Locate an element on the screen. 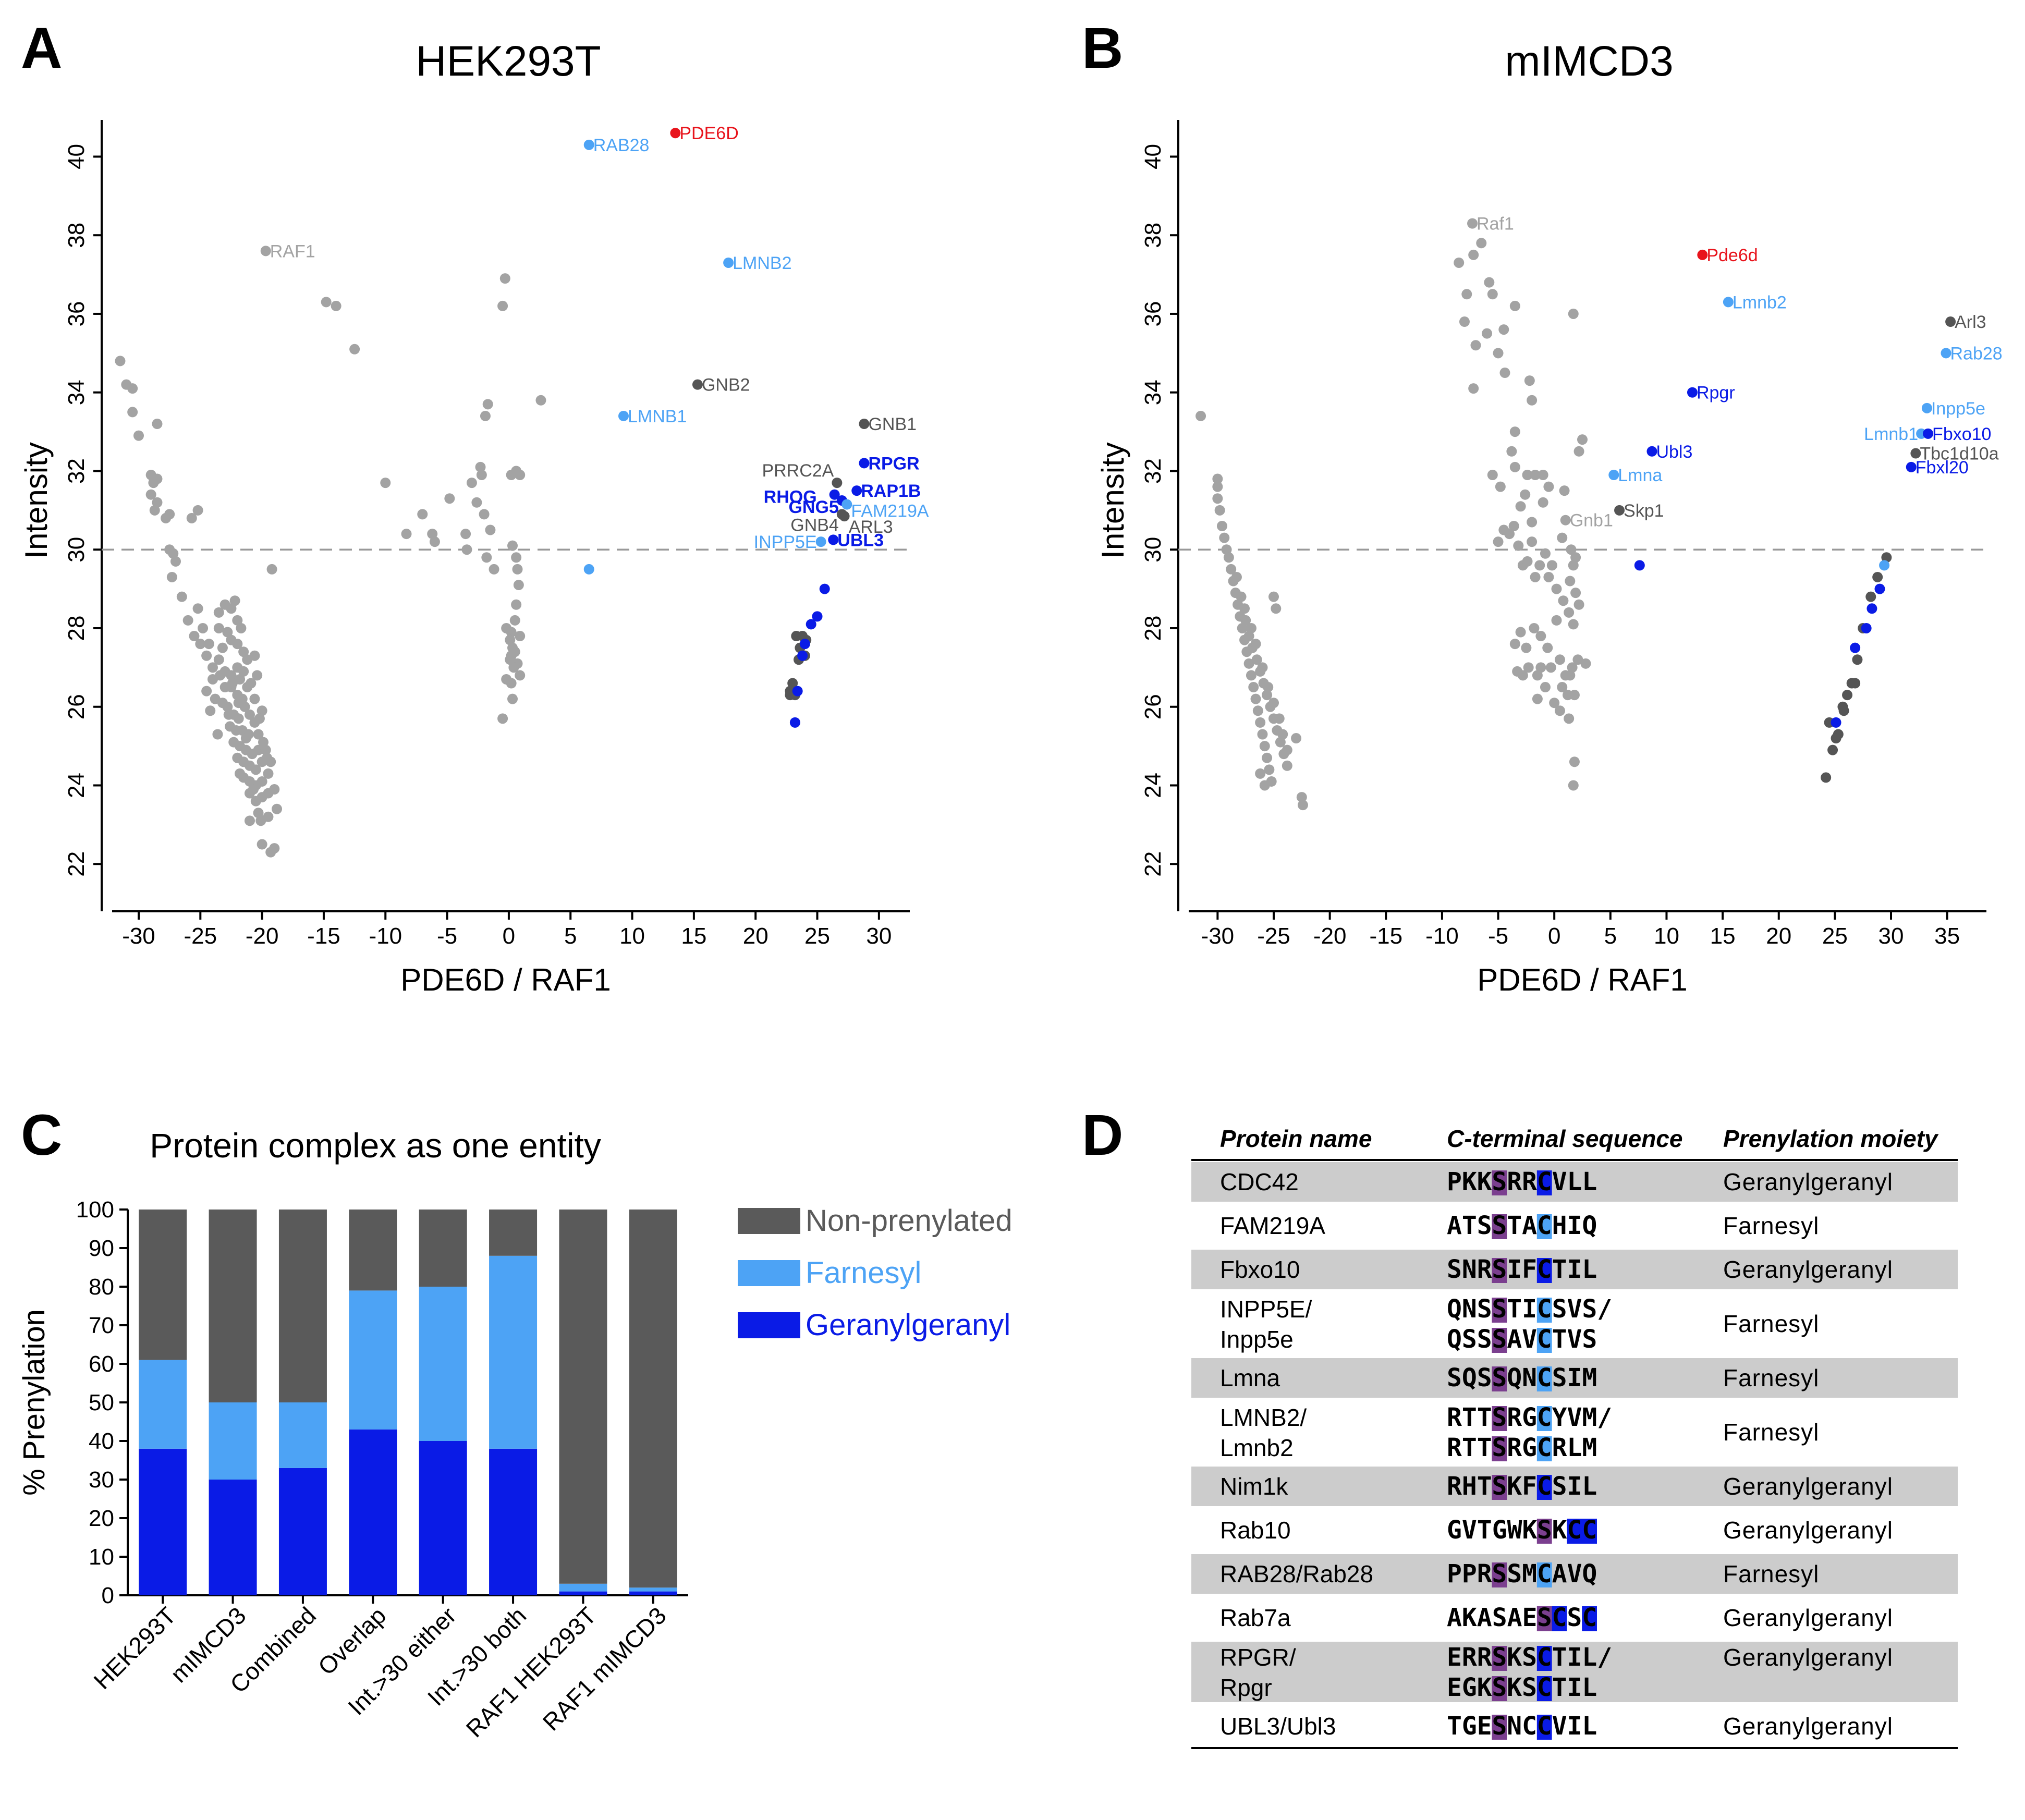 The image size is (2025, 1820). point-label: PRRC2A is located at coordinates (798, 471).